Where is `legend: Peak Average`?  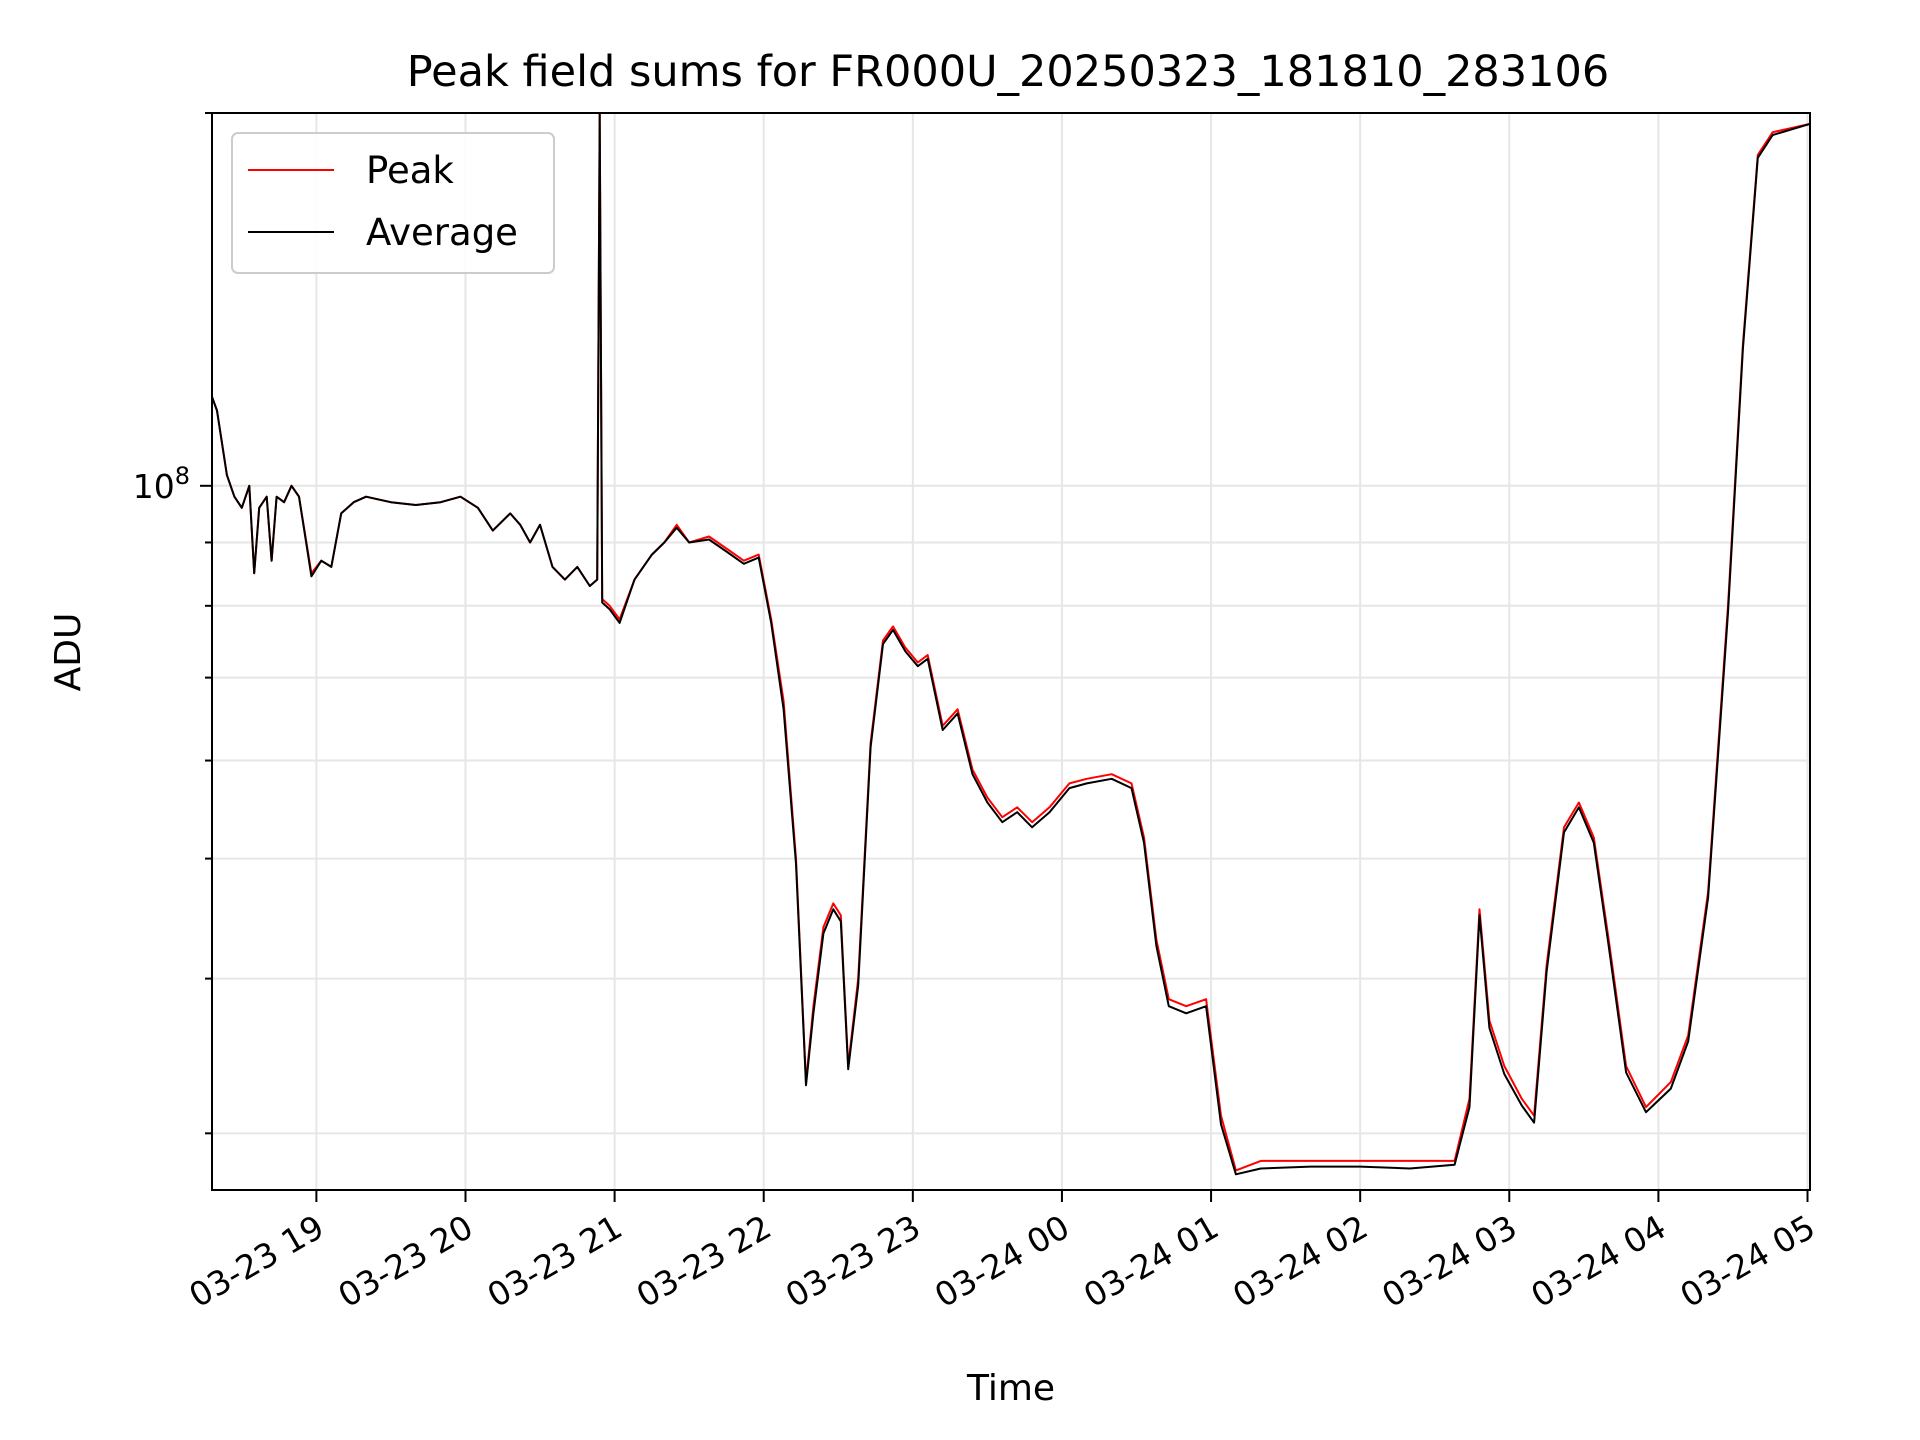
legend: Peak Average is located at coordinates (393, 203).